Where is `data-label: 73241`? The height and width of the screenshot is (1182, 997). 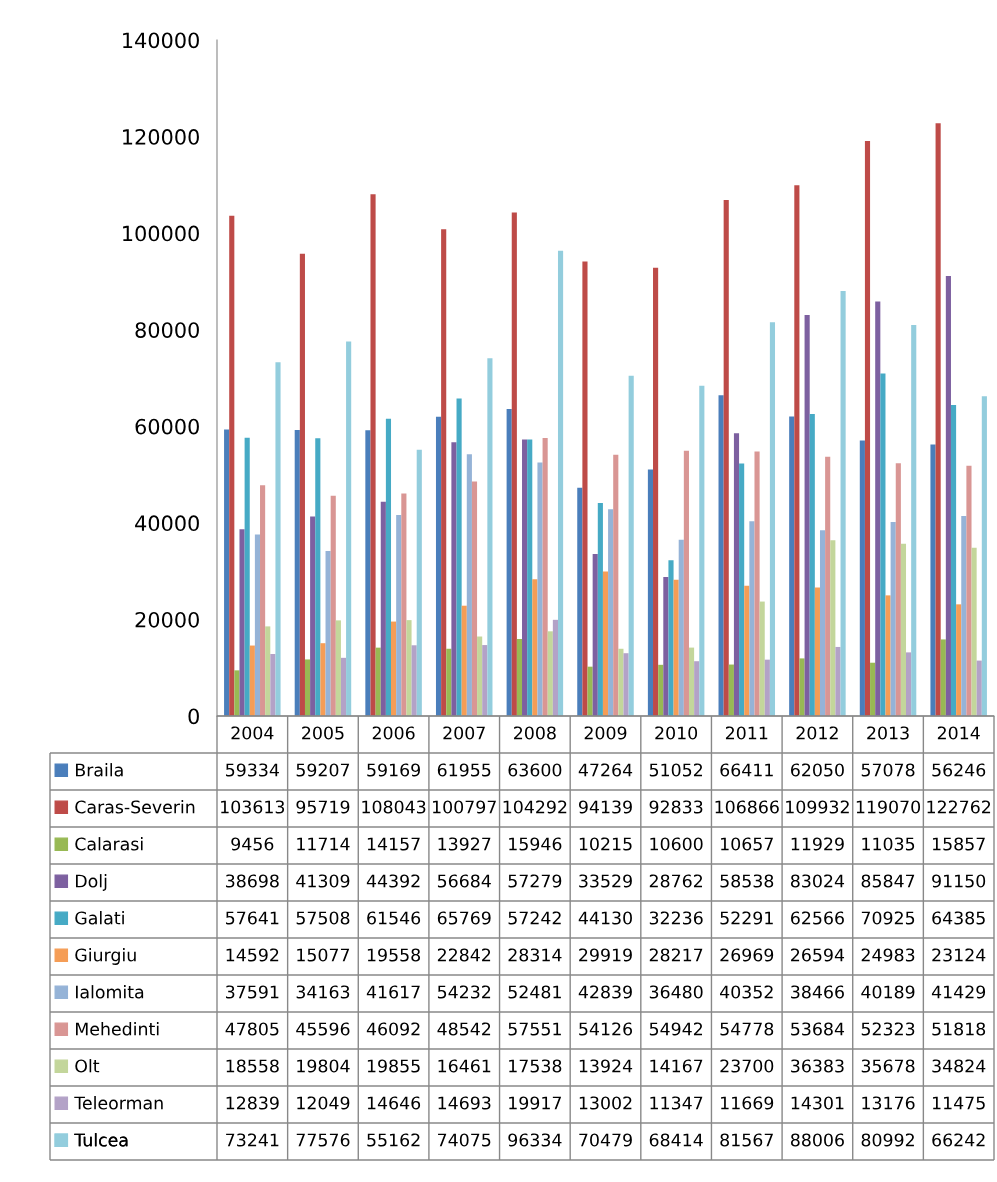
data-label: 73241 is located at coordinates (252, 1140).